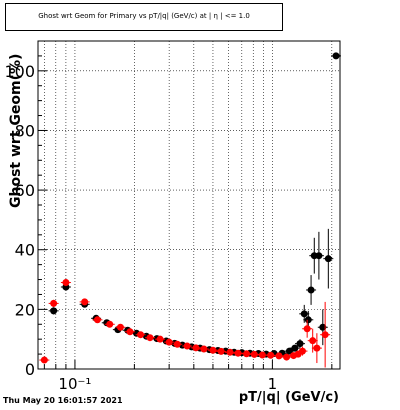 The image size is (400, 410). What do you see at coordinates (30, 369) in the screenshot?
I see `y-tick-label: 0` at bounding box center [30, 369].